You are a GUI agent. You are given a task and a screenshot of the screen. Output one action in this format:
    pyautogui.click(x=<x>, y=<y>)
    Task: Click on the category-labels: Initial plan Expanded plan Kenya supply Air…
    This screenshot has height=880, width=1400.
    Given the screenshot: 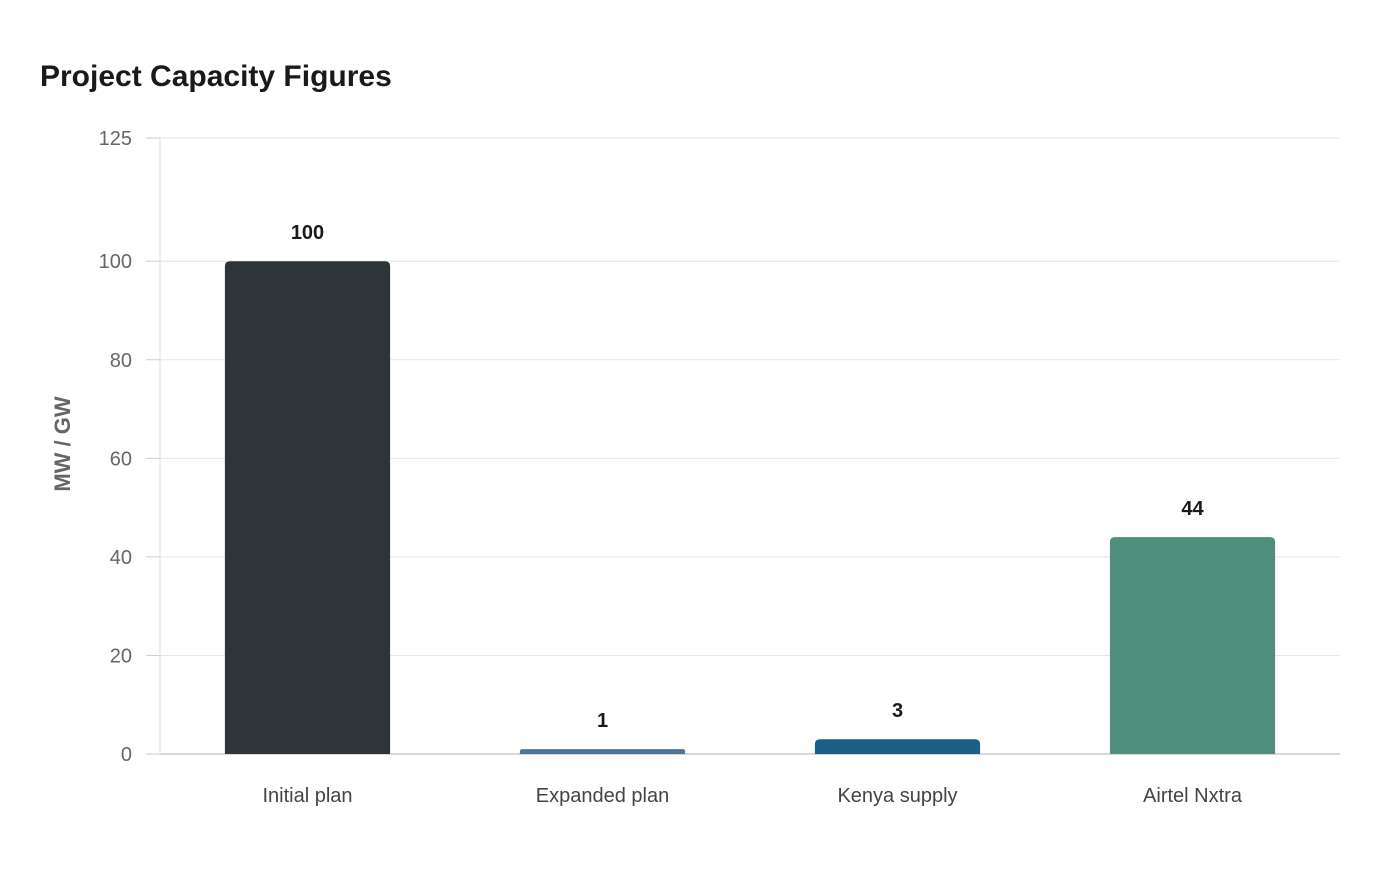 What is the action you would take?
    pyautogui.click(x=752, y=796)
    